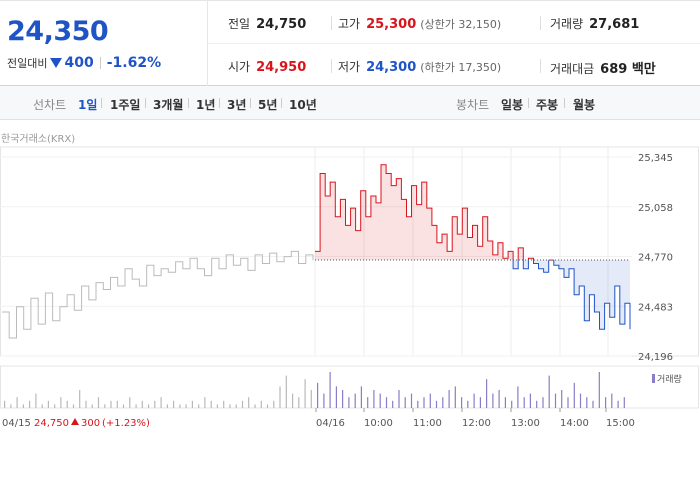  I want to click on footer-change: 300, so click(90, 423).